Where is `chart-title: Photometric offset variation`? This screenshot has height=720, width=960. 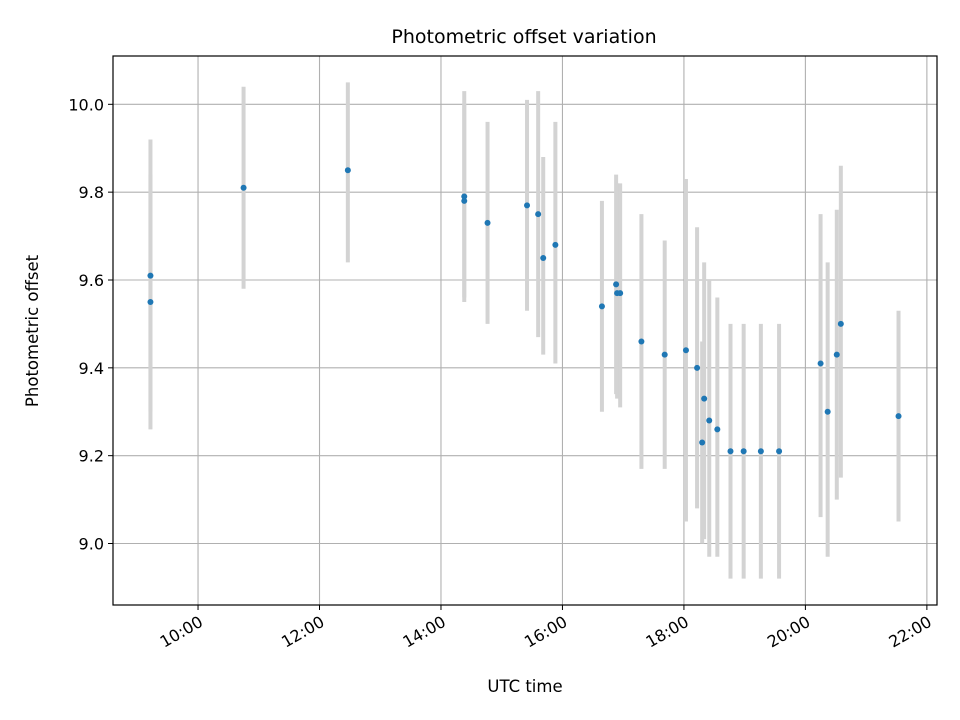
chart-title: Photometric offset variation is located at coordinates (523, 37).